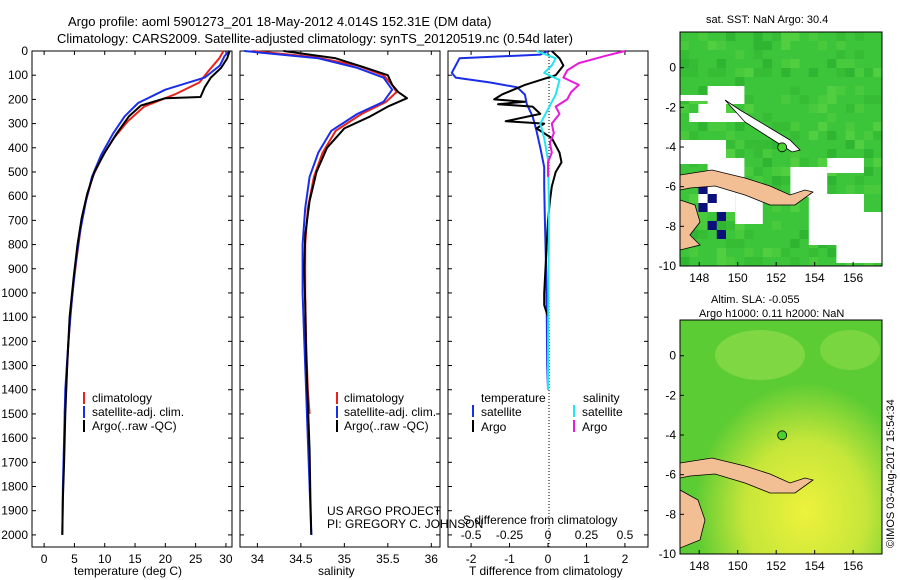  What do you see at coordinates (548, 220) in the screenshot?
I see `series-line-salinity-satellite` at bounding box center [548, 220].